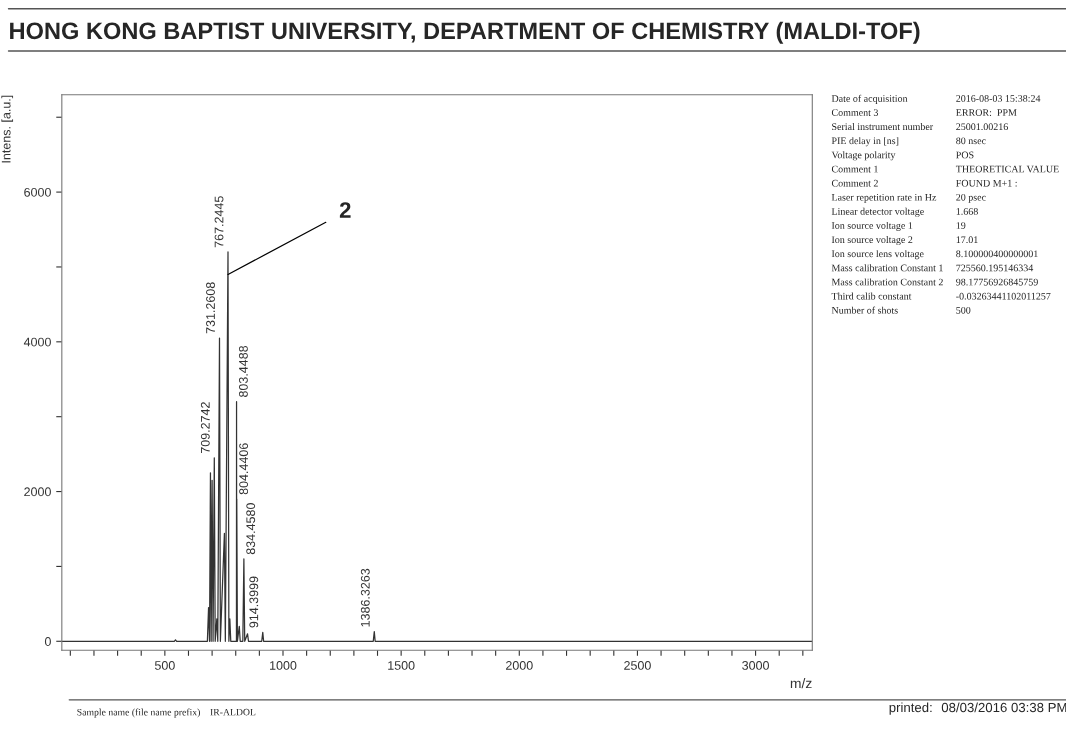  I want to click on text: Sample name (file name prefix), so click(138, 713).